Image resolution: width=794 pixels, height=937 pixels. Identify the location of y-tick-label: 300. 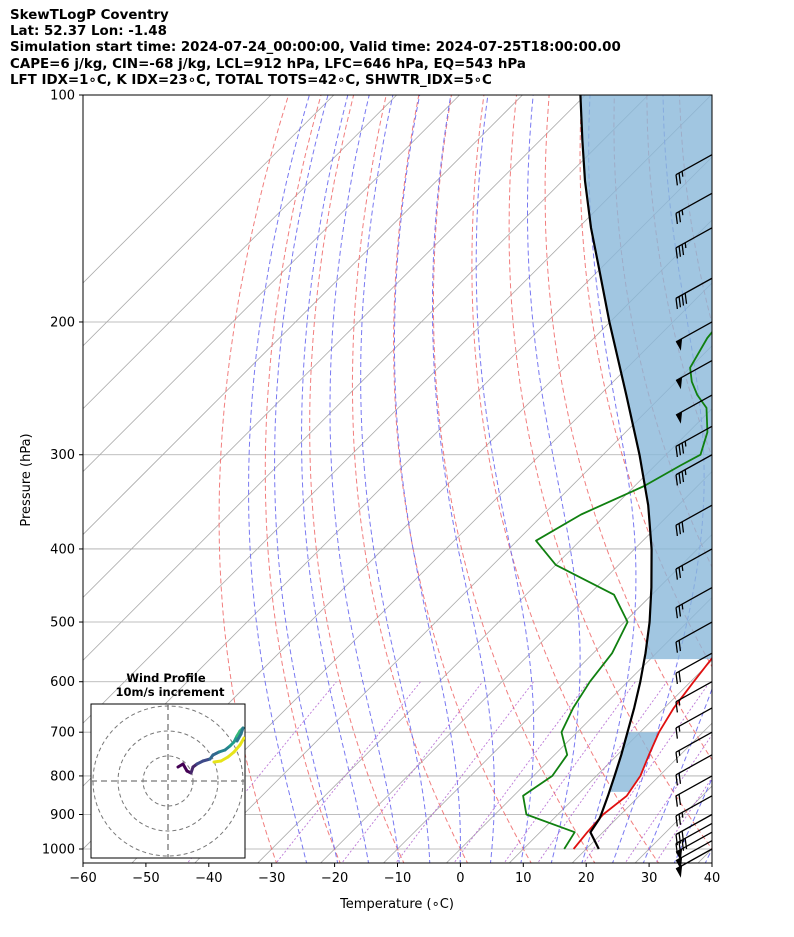
(62, 455).